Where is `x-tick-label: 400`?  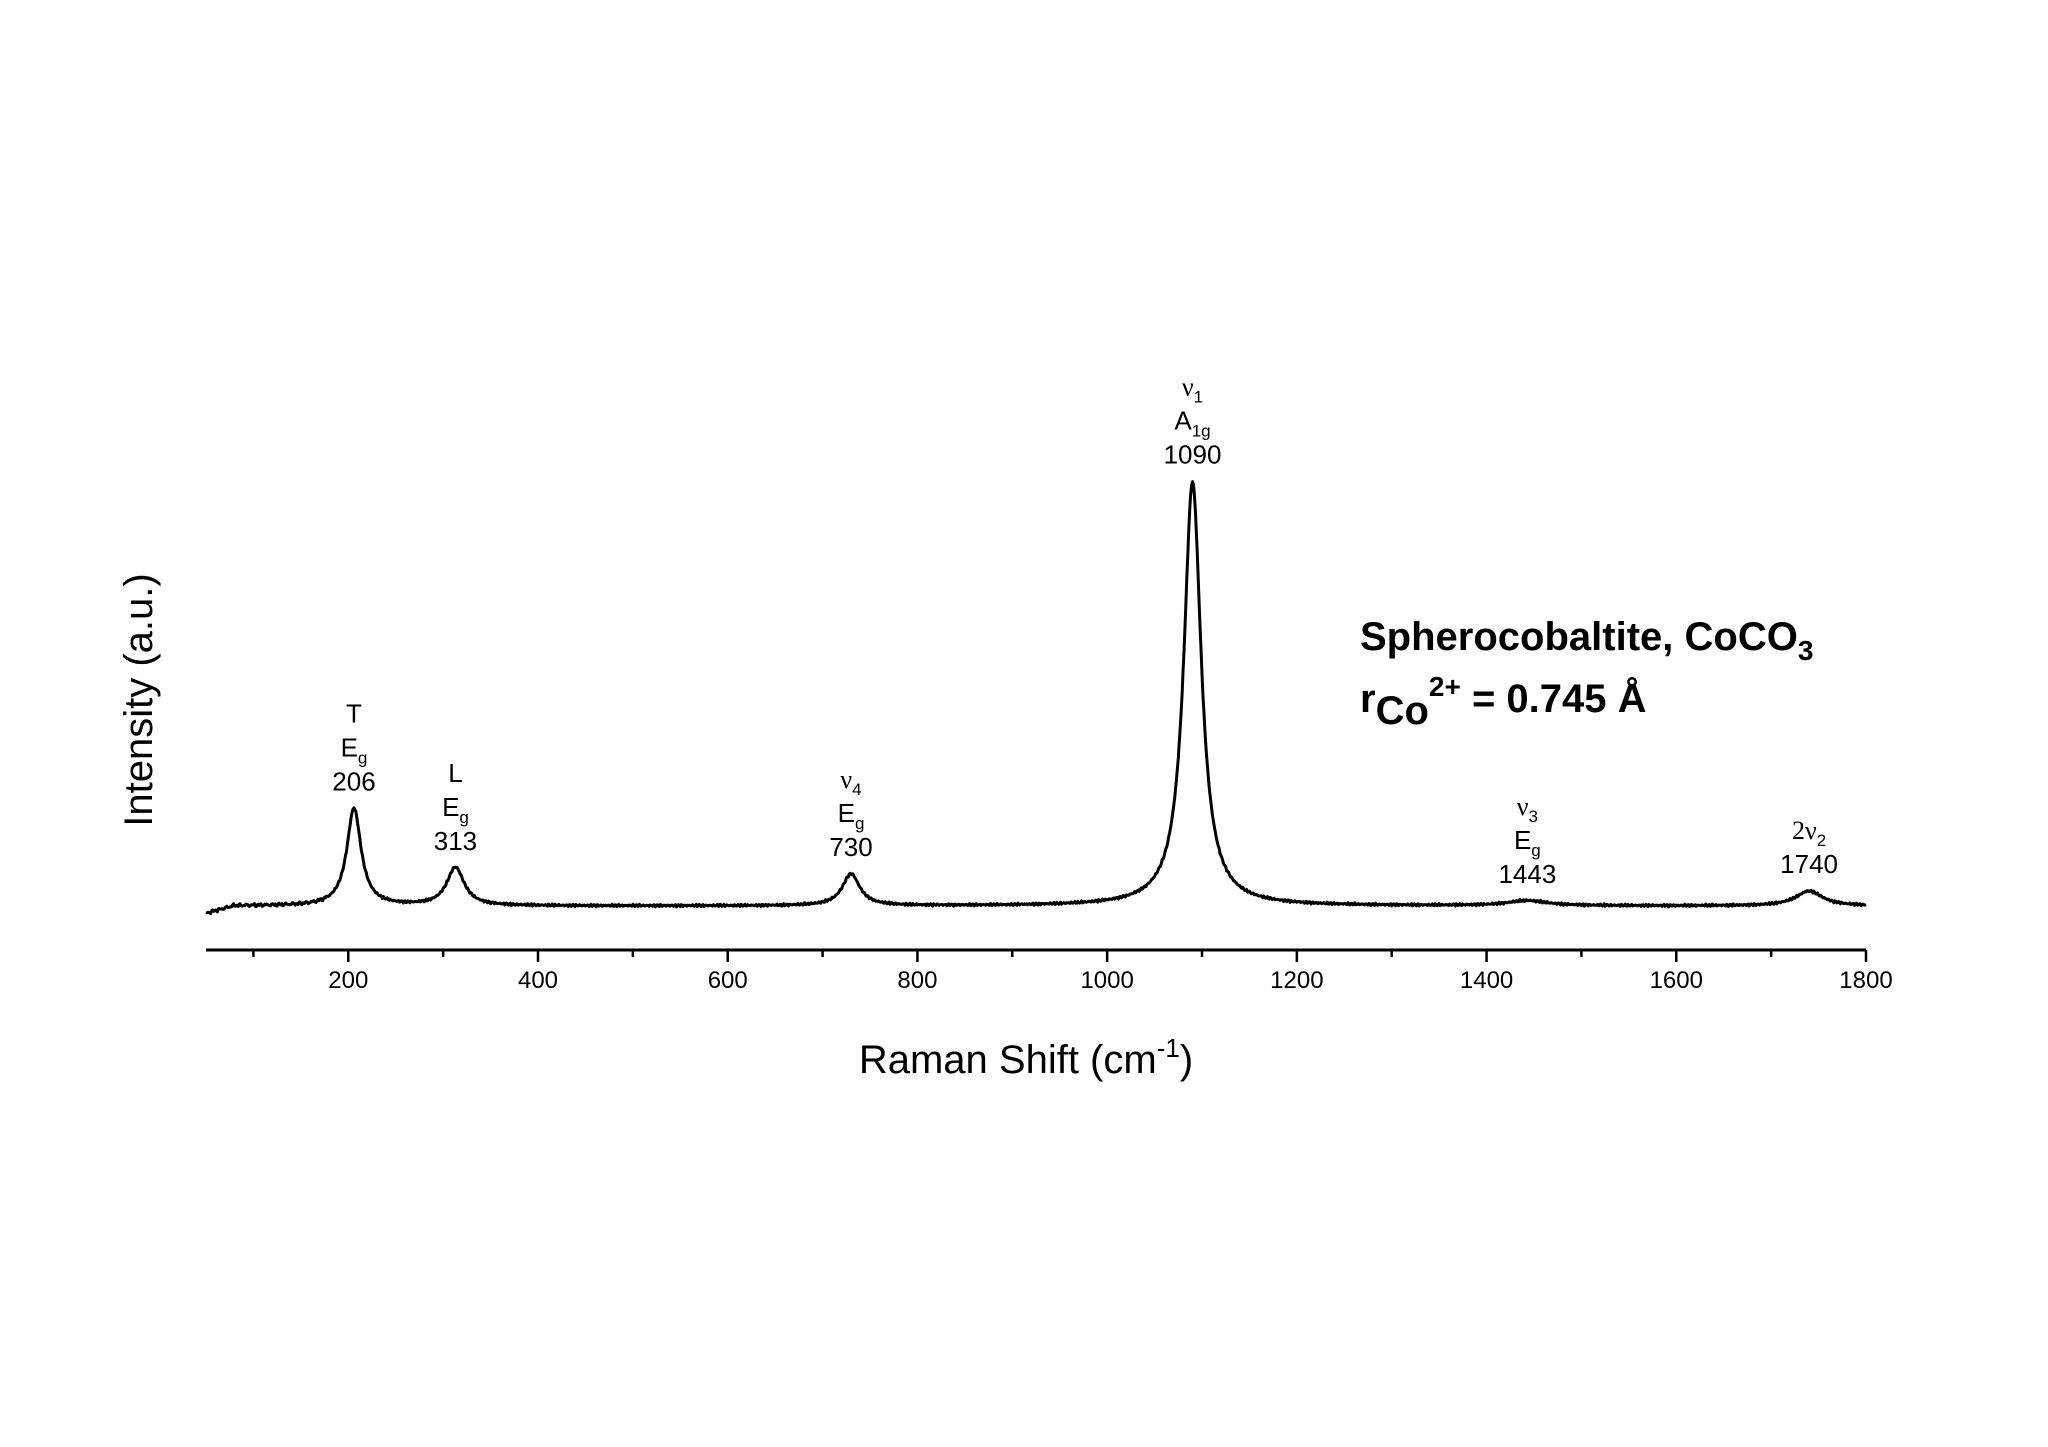 x-tick-label: 400 is located at coordinates (538, 980).